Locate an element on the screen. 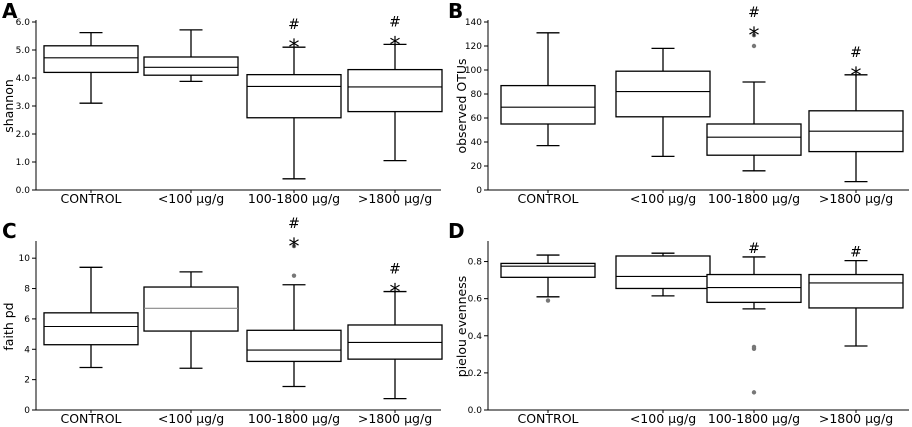 Image resolution: width=912 pixels, height=427 pixels. panel-letter: D is located at coordinates (456, 231).